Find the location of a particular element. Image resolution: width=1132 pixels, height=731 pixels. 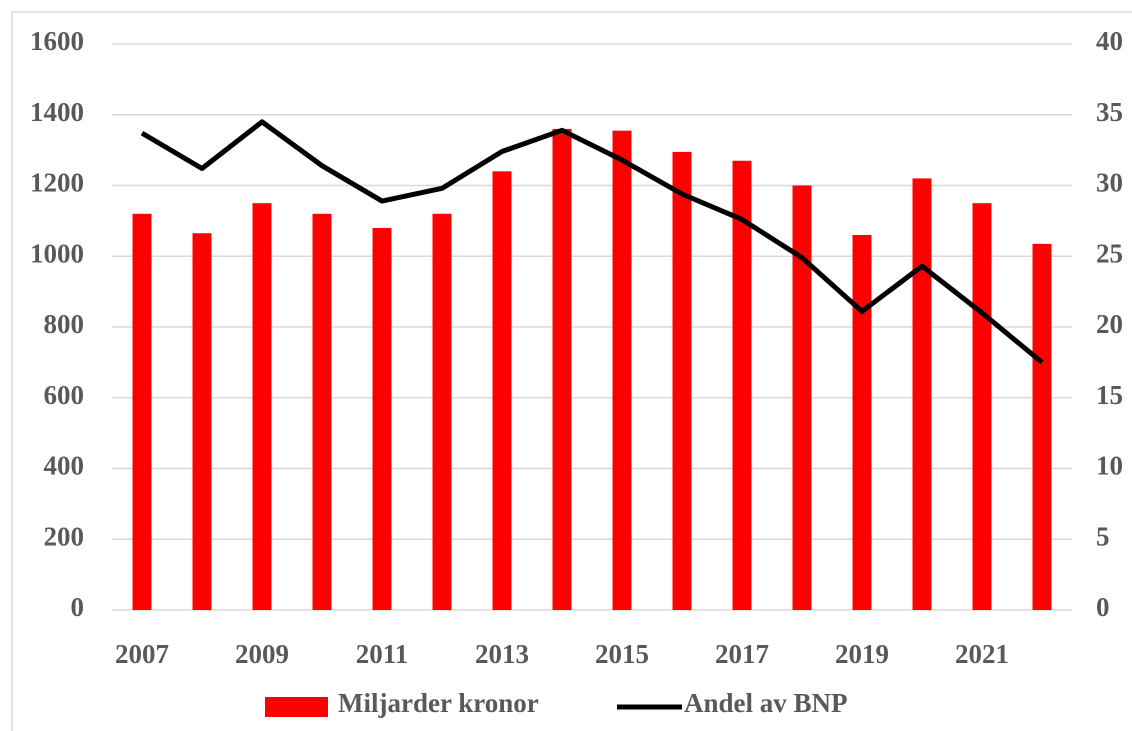

y2-tick-label: 30 is located at coordinates (1109, 183).